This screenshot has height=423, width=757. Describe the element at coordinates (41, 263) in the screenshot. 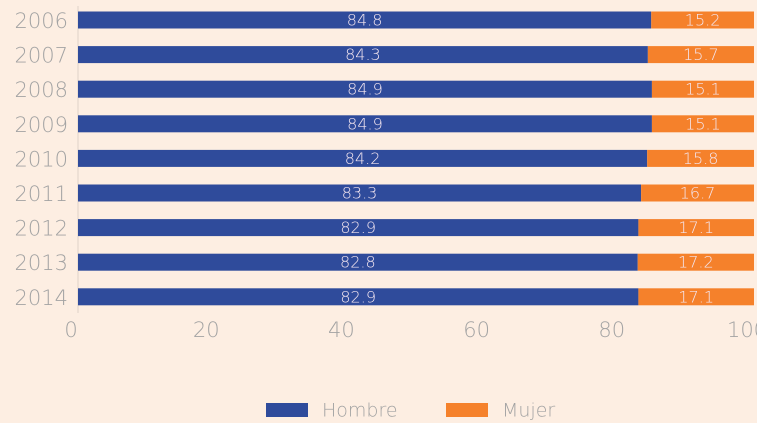

I see `y-tick-label: 2013` at that location.